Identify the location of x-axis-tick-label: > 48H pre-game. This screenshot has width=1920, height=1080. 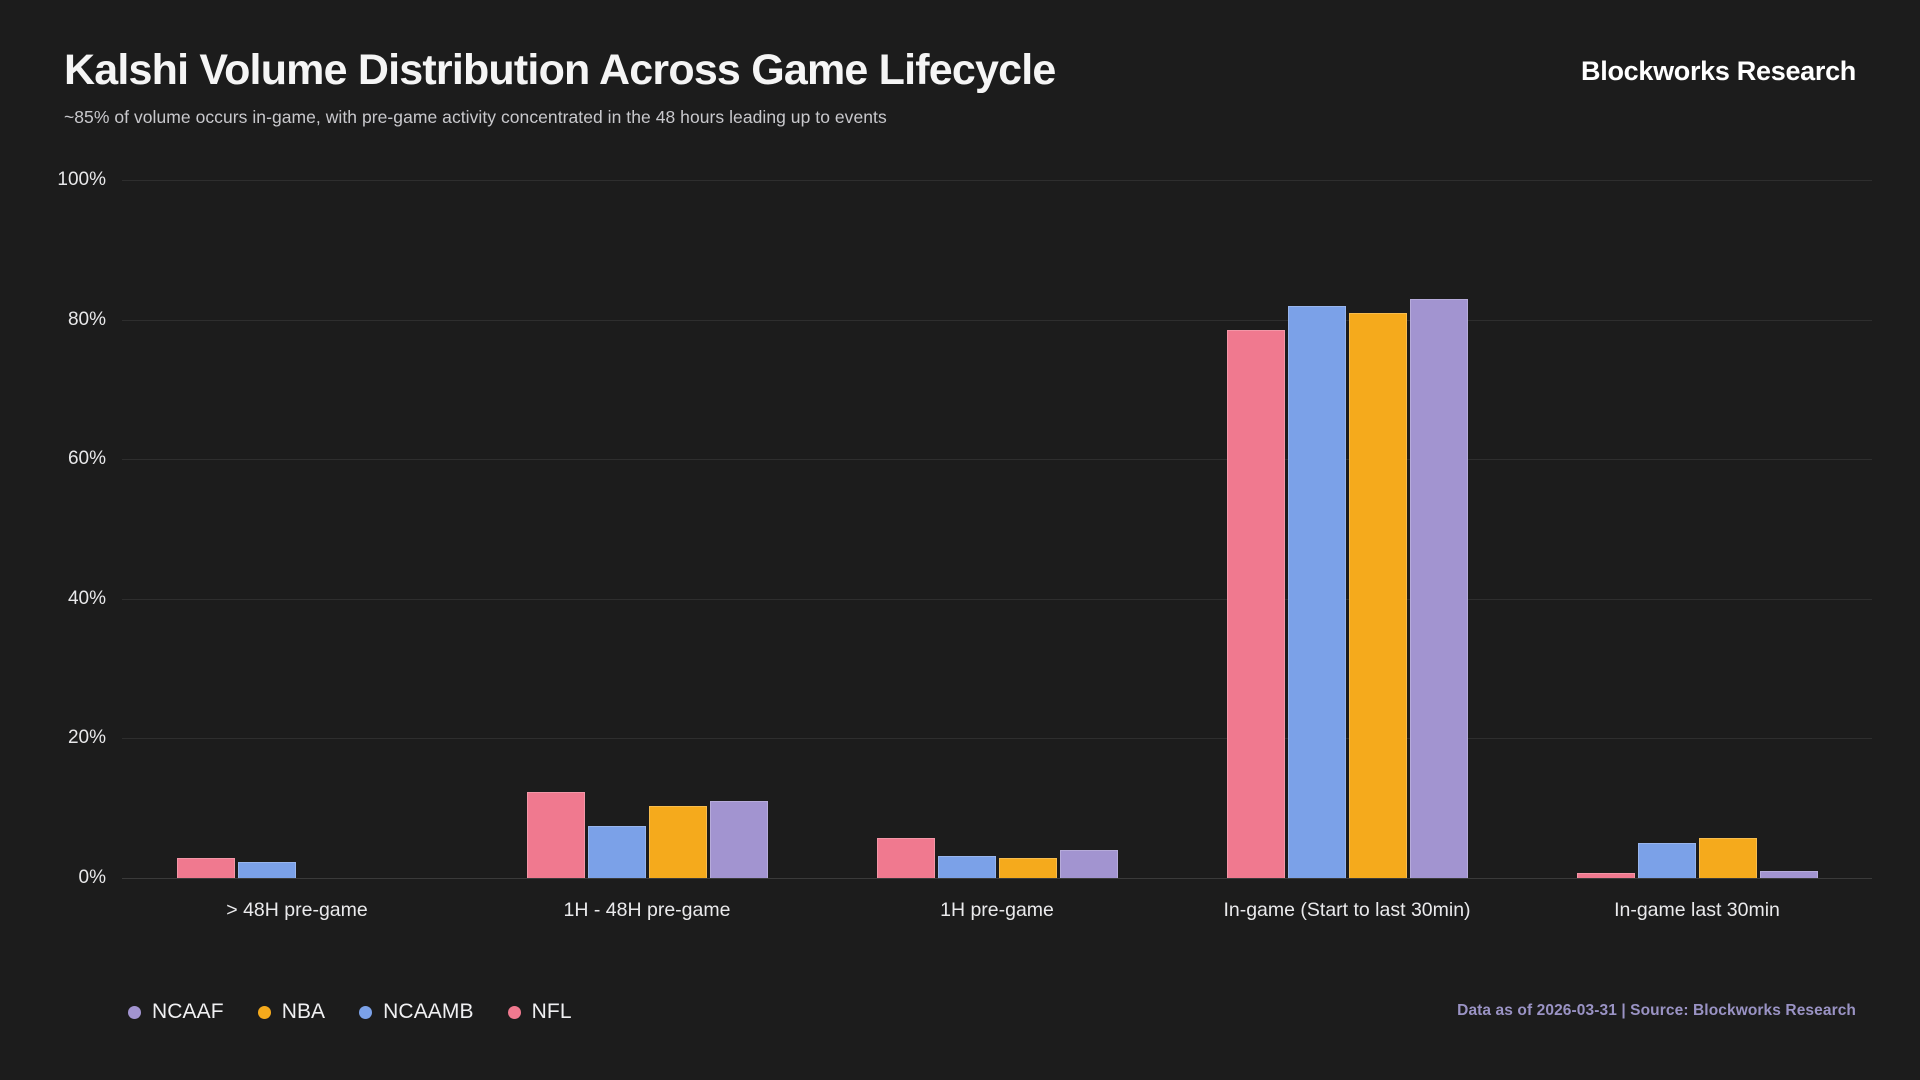
(297, 910).